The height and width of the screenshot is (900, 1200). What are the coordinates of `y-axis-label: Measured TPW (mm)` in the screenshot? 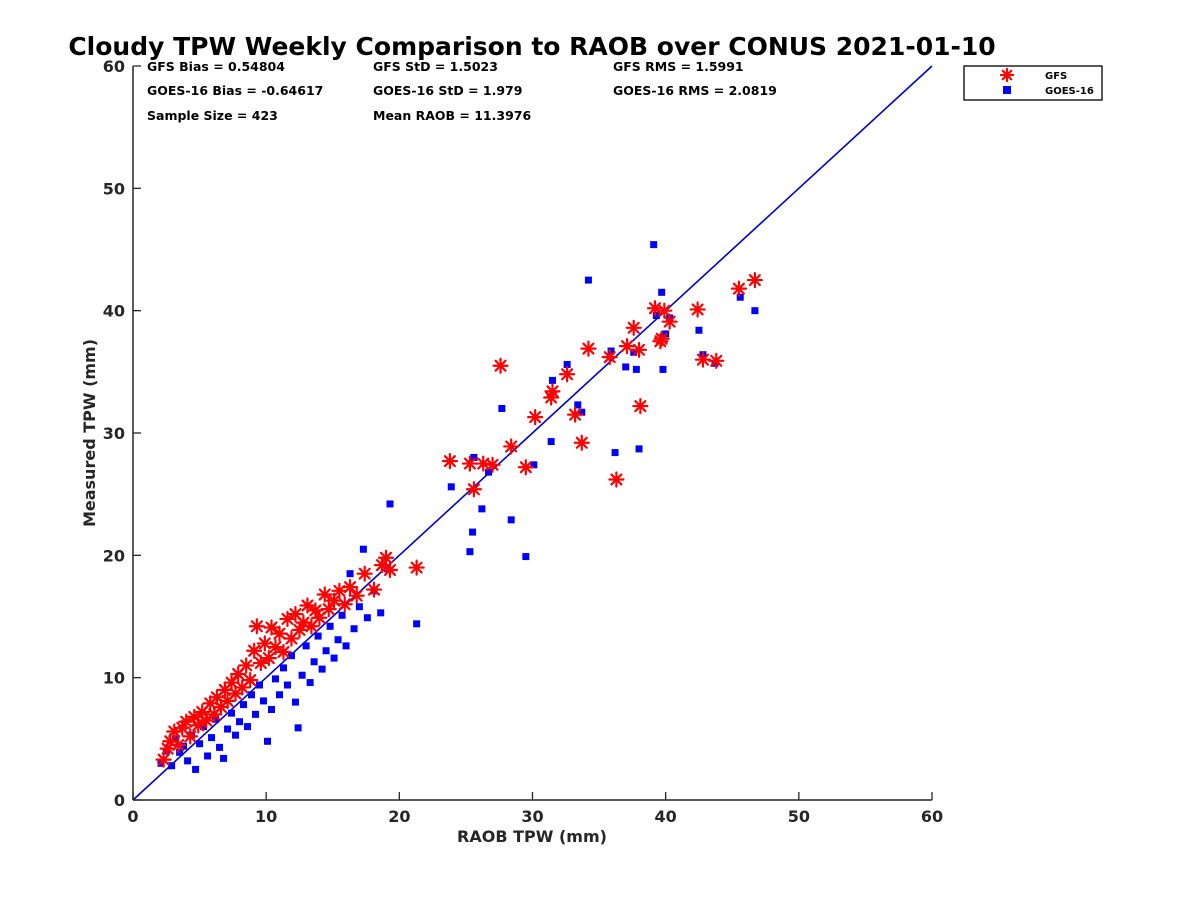 It's located at (89, 433).